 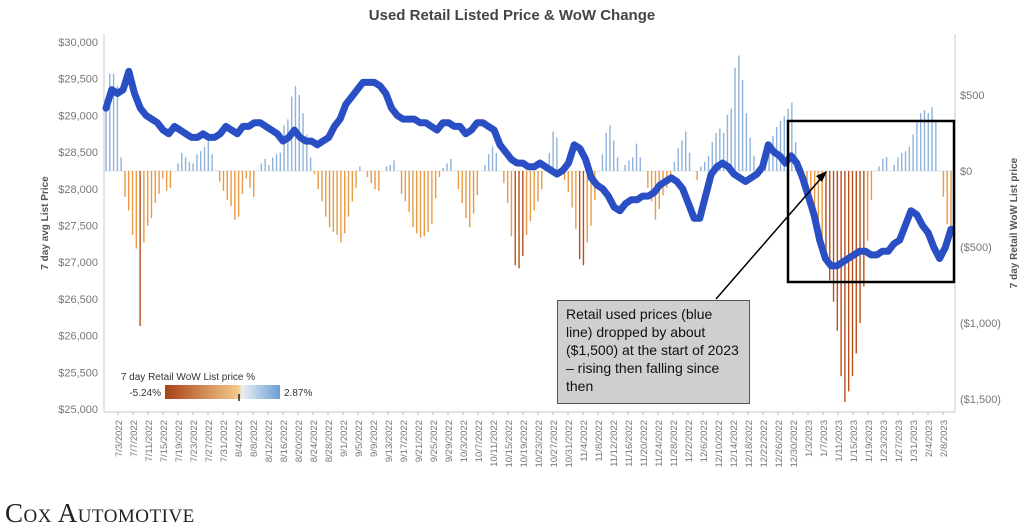 What do you see at coordinates (194, 441) in the screenshot?
I see `x-tick-label: 7/23/2022` at bounding box center [194, 441].